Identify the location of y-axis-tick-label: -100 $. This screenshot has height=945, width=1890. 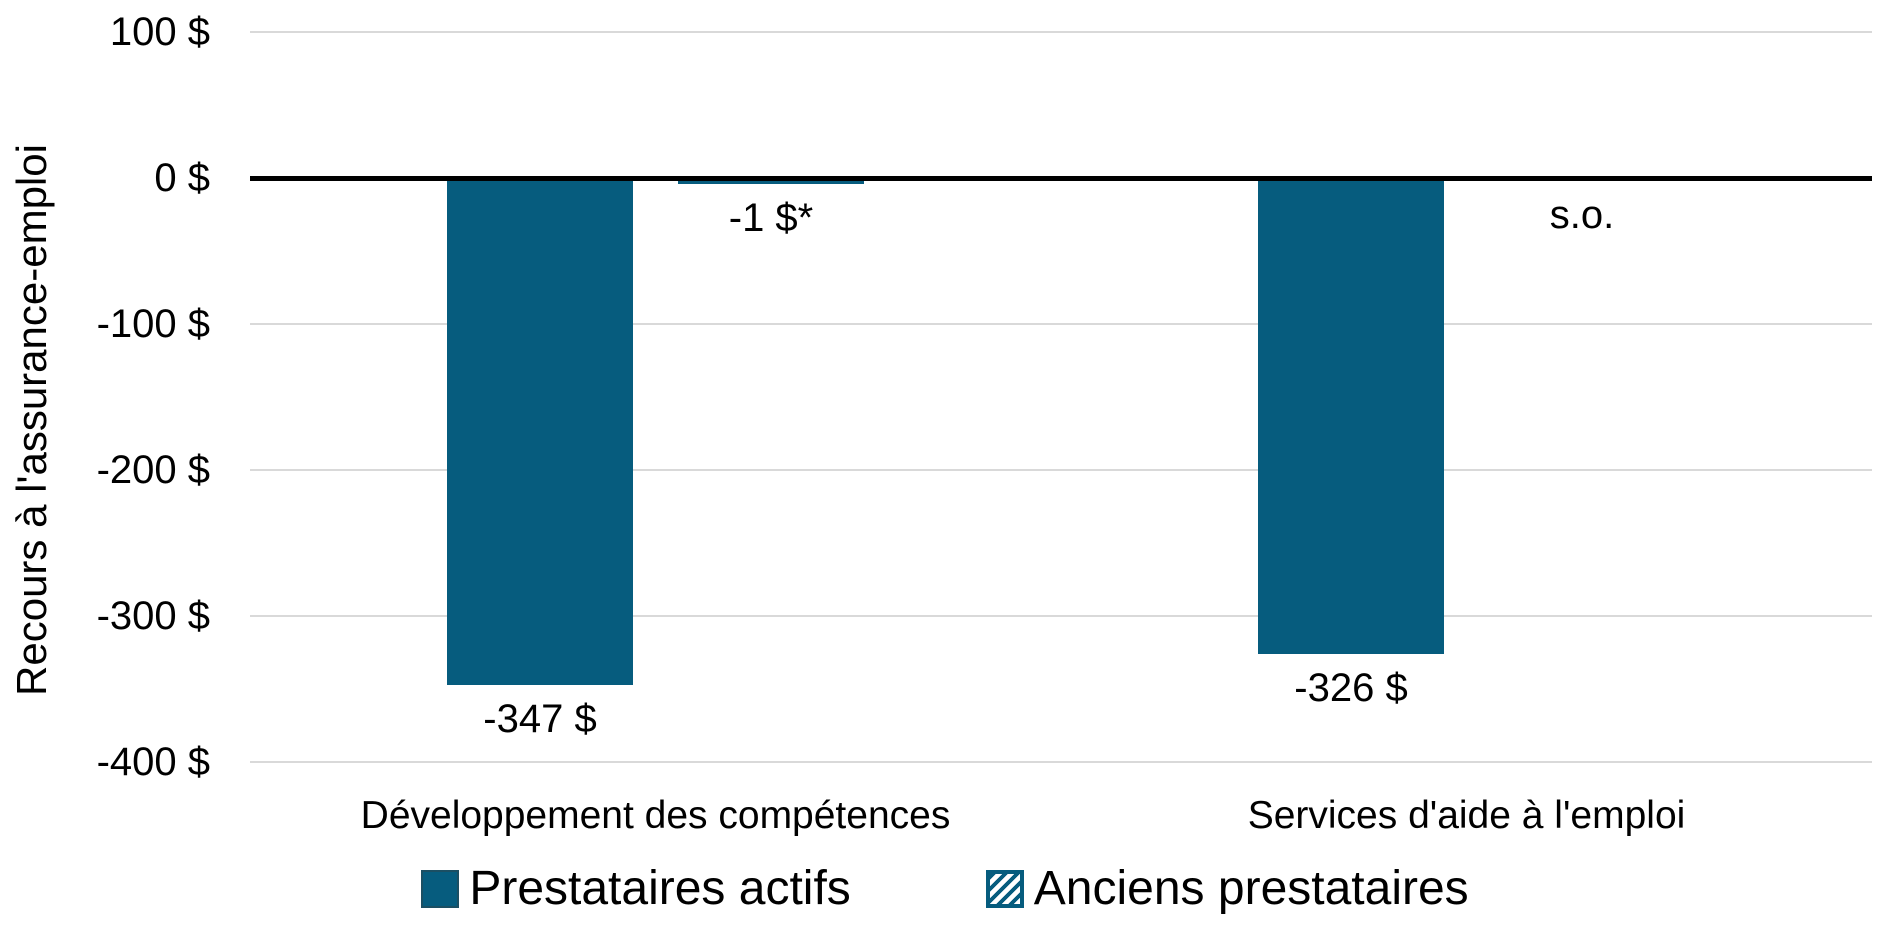
(153, 324).